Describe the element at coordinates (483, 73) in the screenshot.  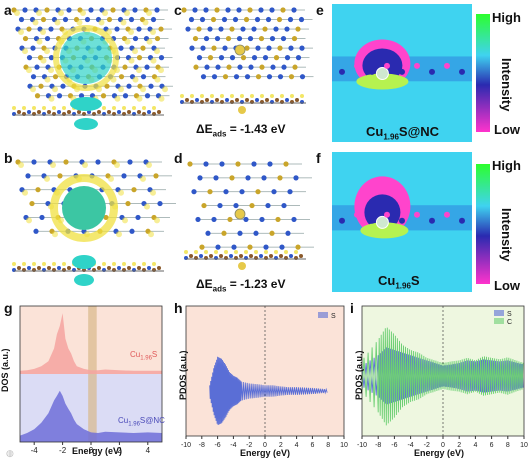
I see `colorbar-e` at that location.